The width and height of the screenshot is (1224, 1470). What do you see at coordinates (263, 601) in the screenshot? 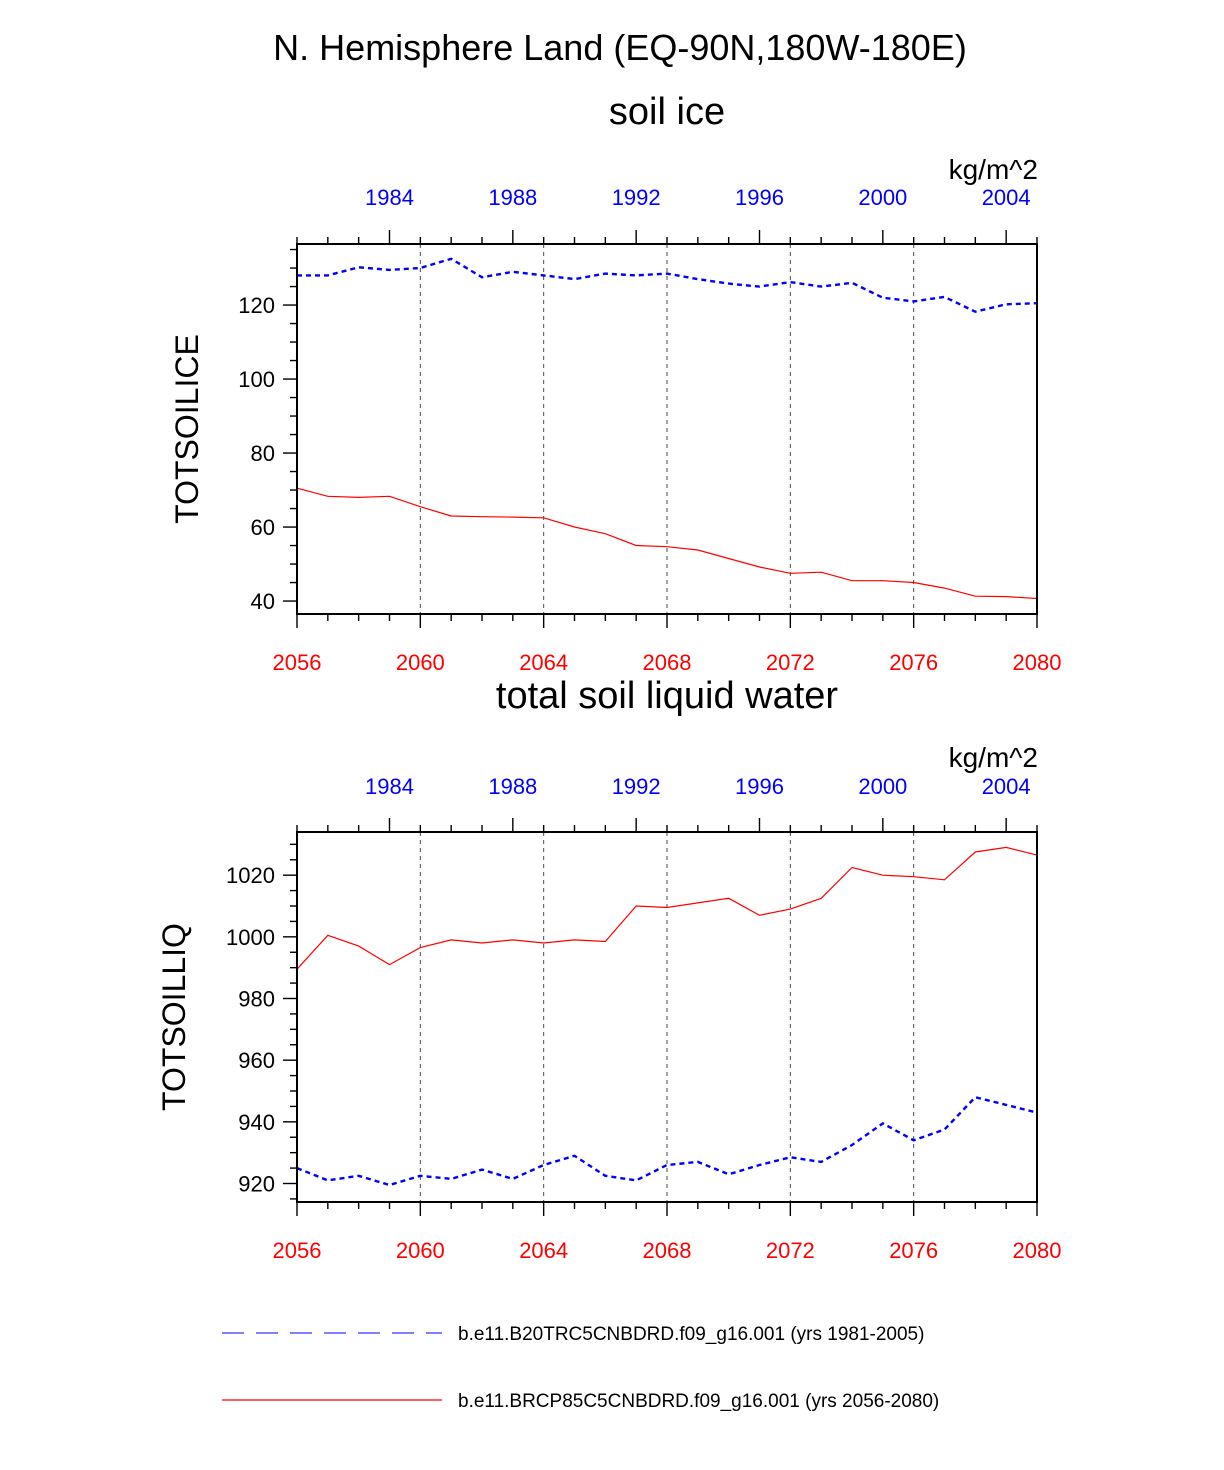
I see `y-tick-label: 40` at bounding box center [263, 601].